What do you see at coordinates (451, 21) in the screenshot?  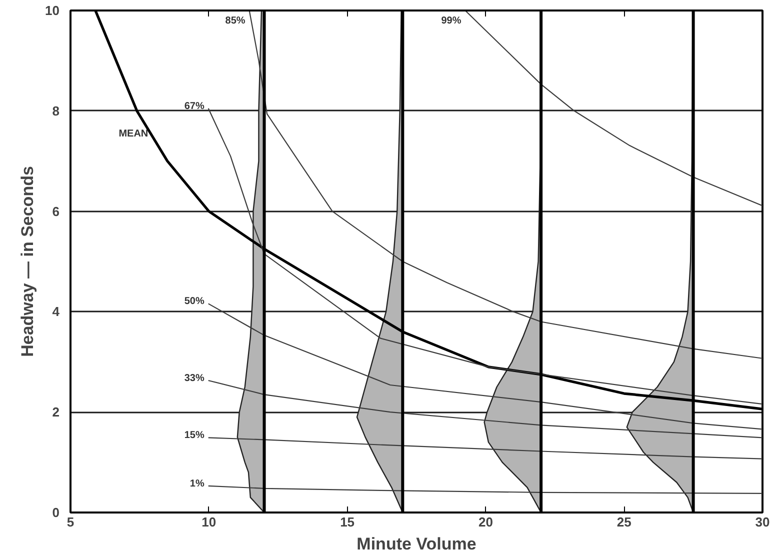 I see `annotation: 99%` at bounding box center [451, 21].